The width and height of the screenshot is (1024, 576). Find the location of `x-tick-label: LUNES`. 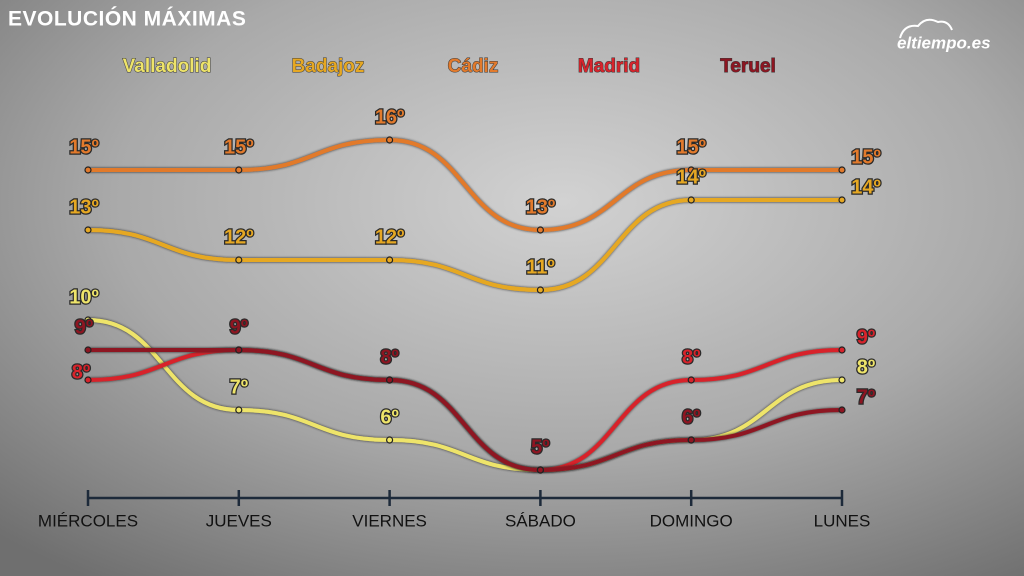

x-tick-label: LUNES is located at coordinates (842, 520).